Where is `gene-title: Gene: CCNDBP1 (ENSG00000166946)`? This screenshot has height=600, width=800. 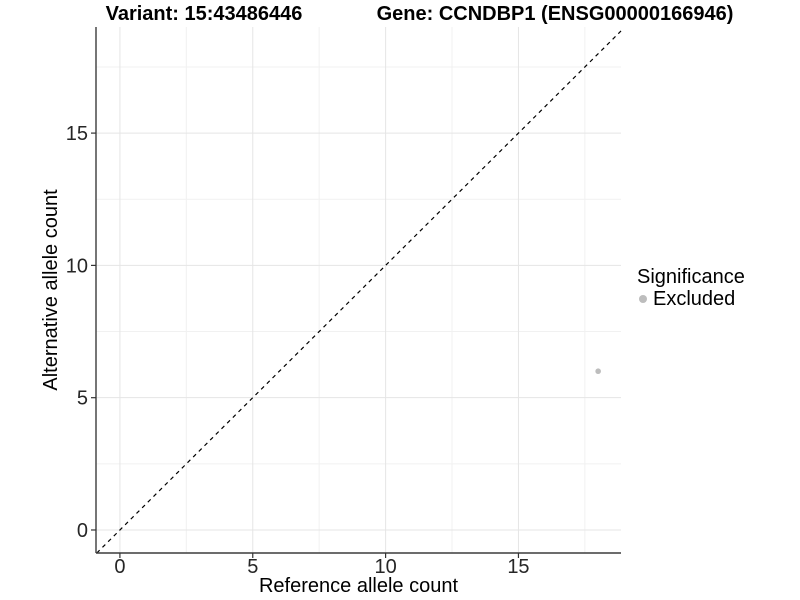 gene-title: Gene: CCNDBP1 (ENSG00000166946) is located at coordinates (555, 14).